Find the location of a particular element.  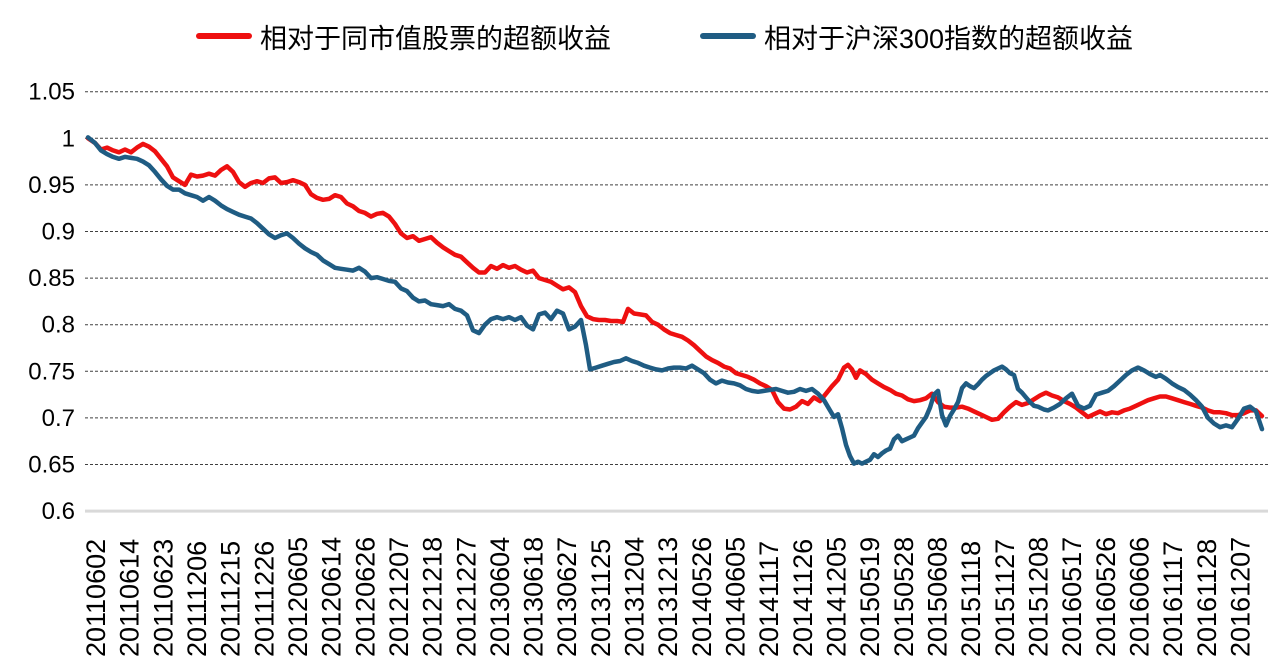

x-axis-label: 20111215 is located at coordinates (231, 599).